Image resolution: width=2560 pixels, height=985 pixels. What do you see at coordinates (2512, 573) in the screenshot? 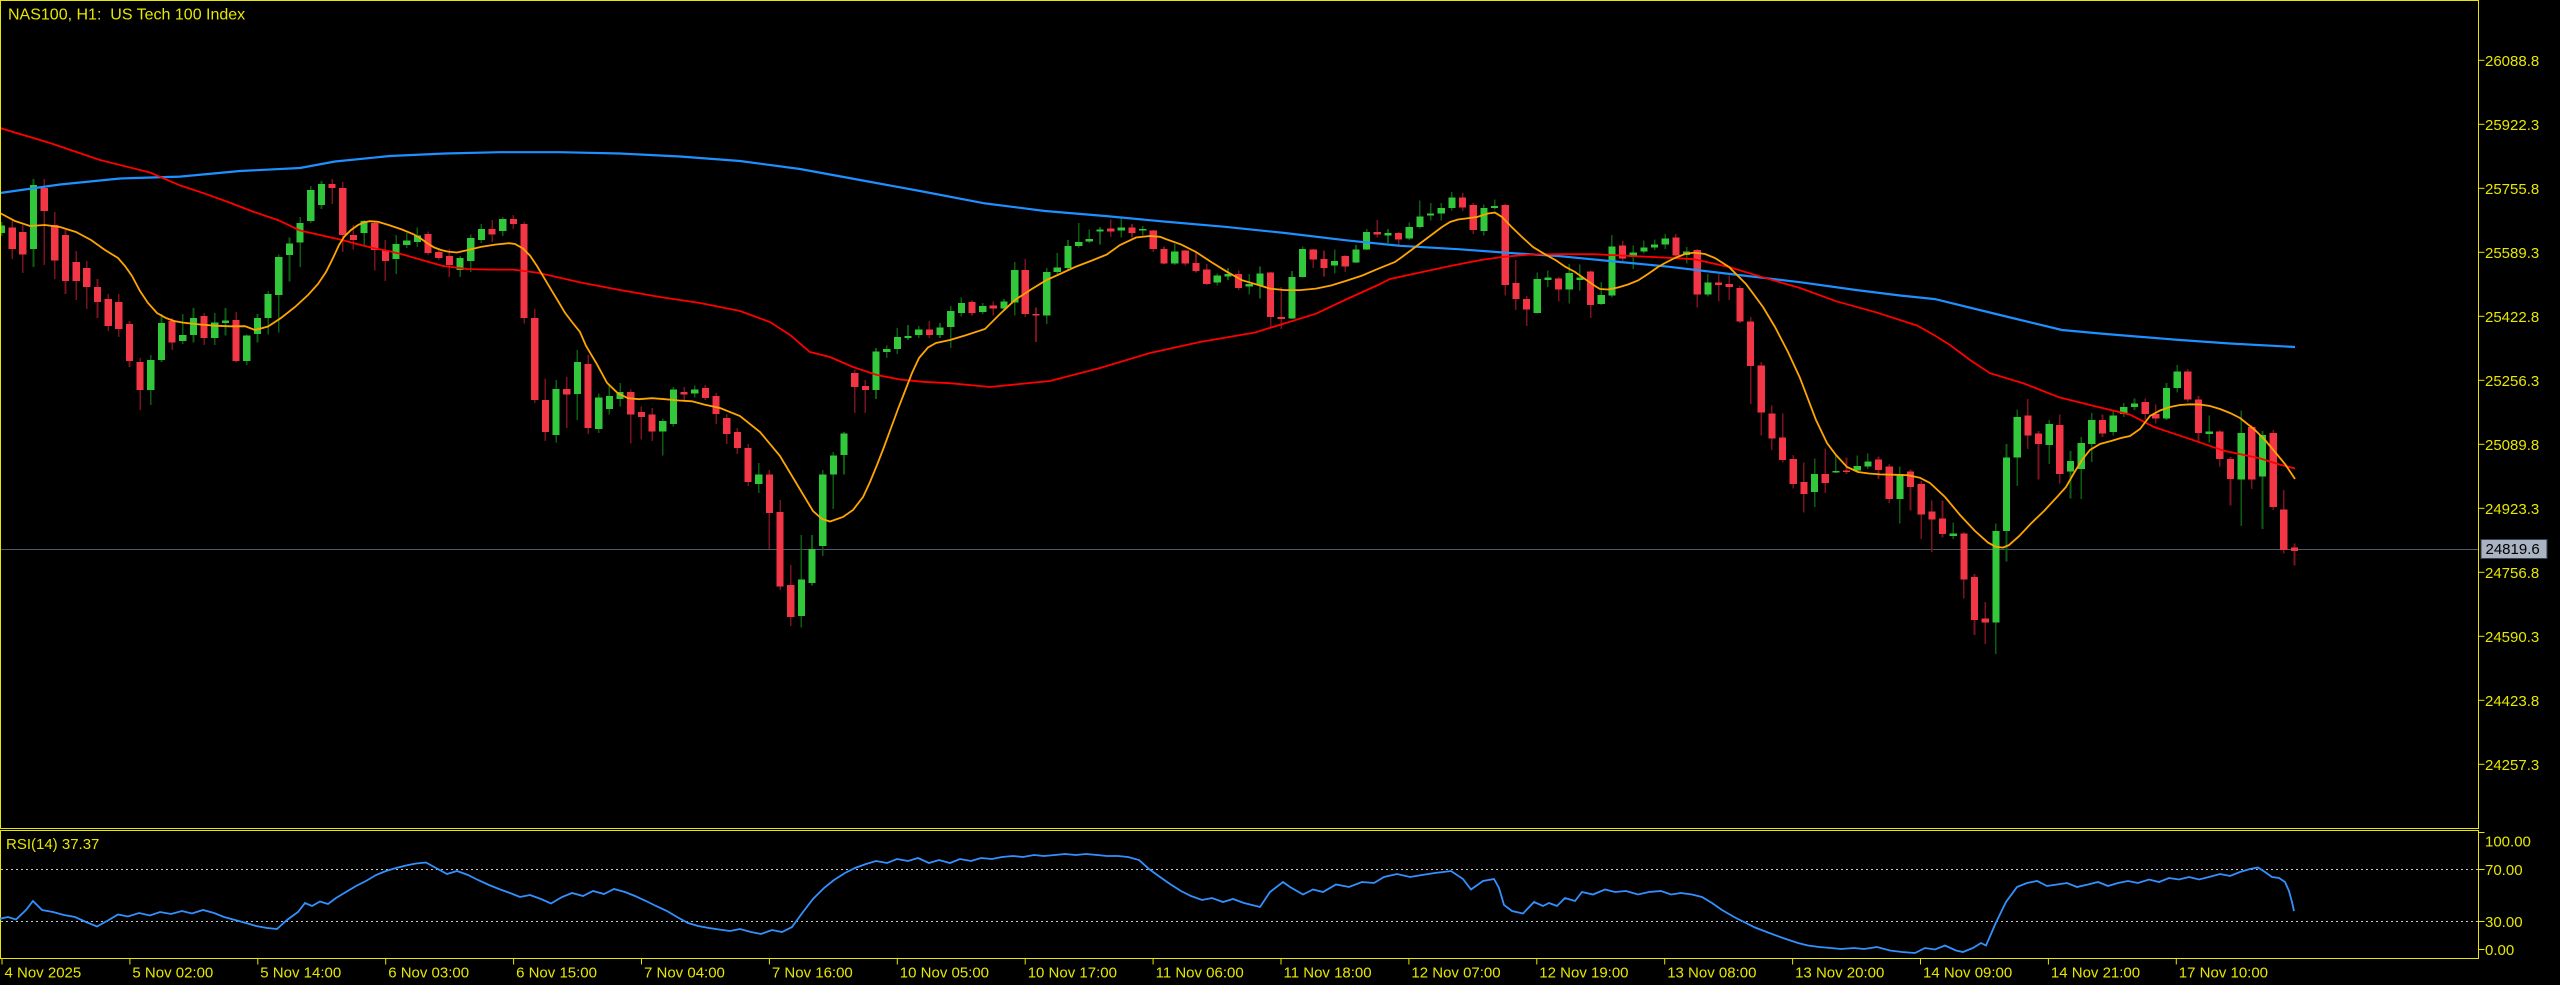
I see `svg-text: 24756.8` at bounding box center [2512, 573].